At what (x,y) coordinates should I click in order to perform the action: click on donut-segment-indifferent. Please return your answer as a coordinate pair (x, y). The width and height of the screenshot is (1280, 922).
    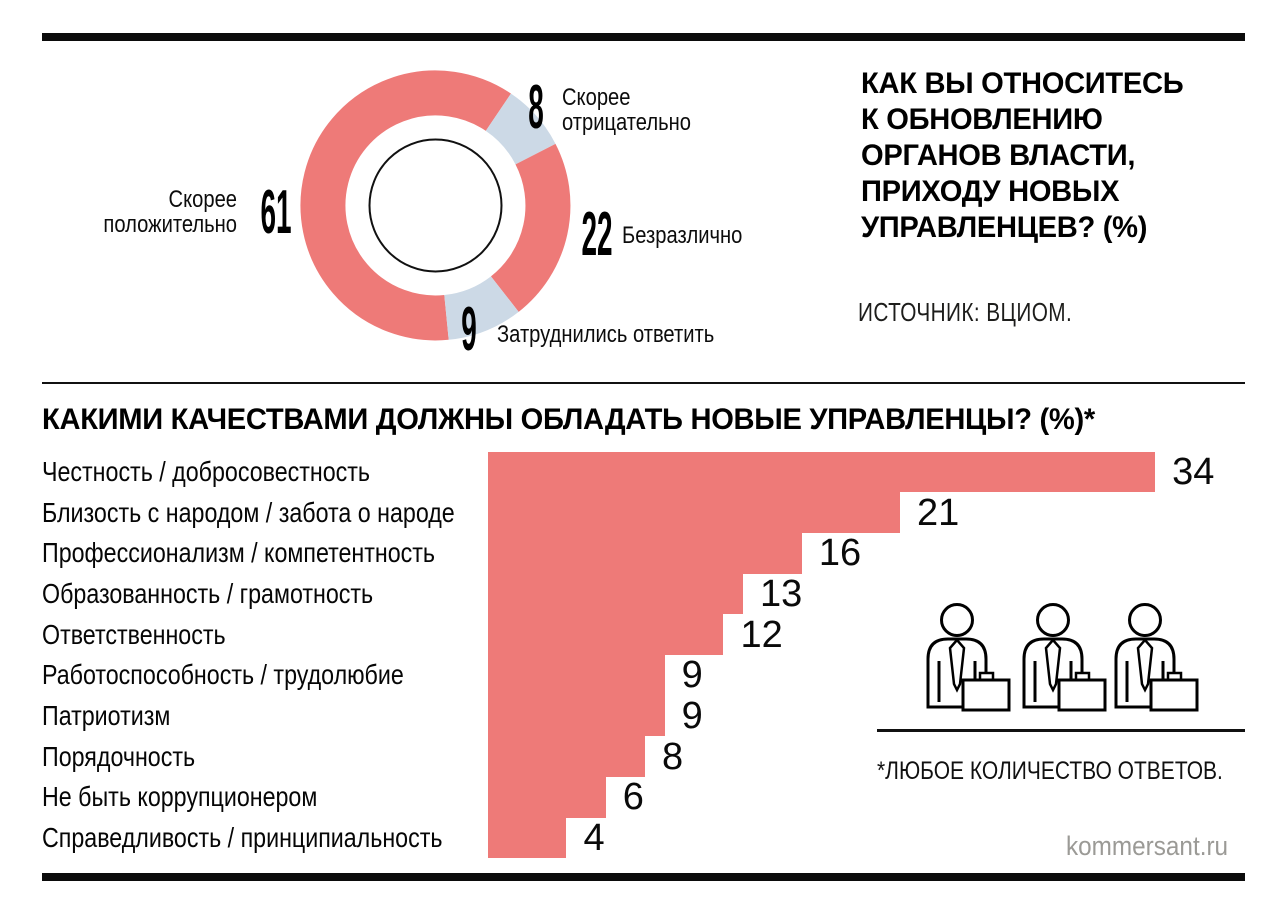
    Looking at the image, I should click on (530, 227).